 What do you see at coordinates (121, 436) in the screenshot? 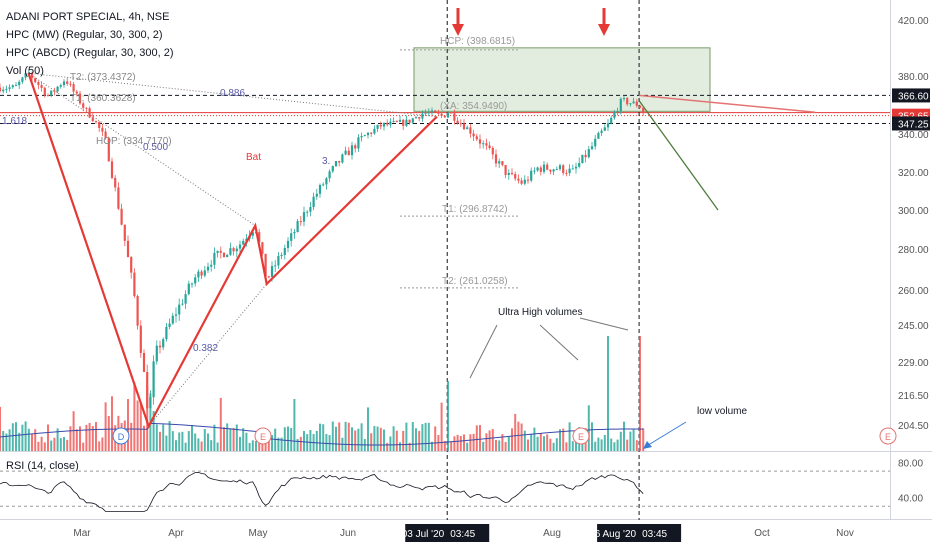
I see `event-d-circle` at bounding box center [121, 436].